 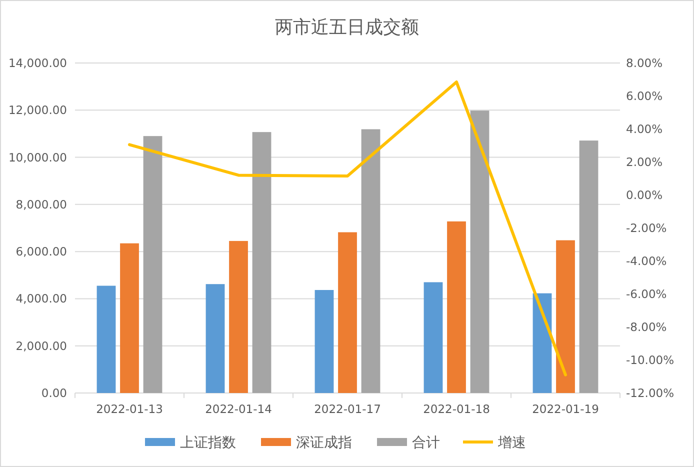 What do you see at coordinates (324, 442) in the screenshot?
I see `legend-label: 深证成指` at bounding box center [324, 442].